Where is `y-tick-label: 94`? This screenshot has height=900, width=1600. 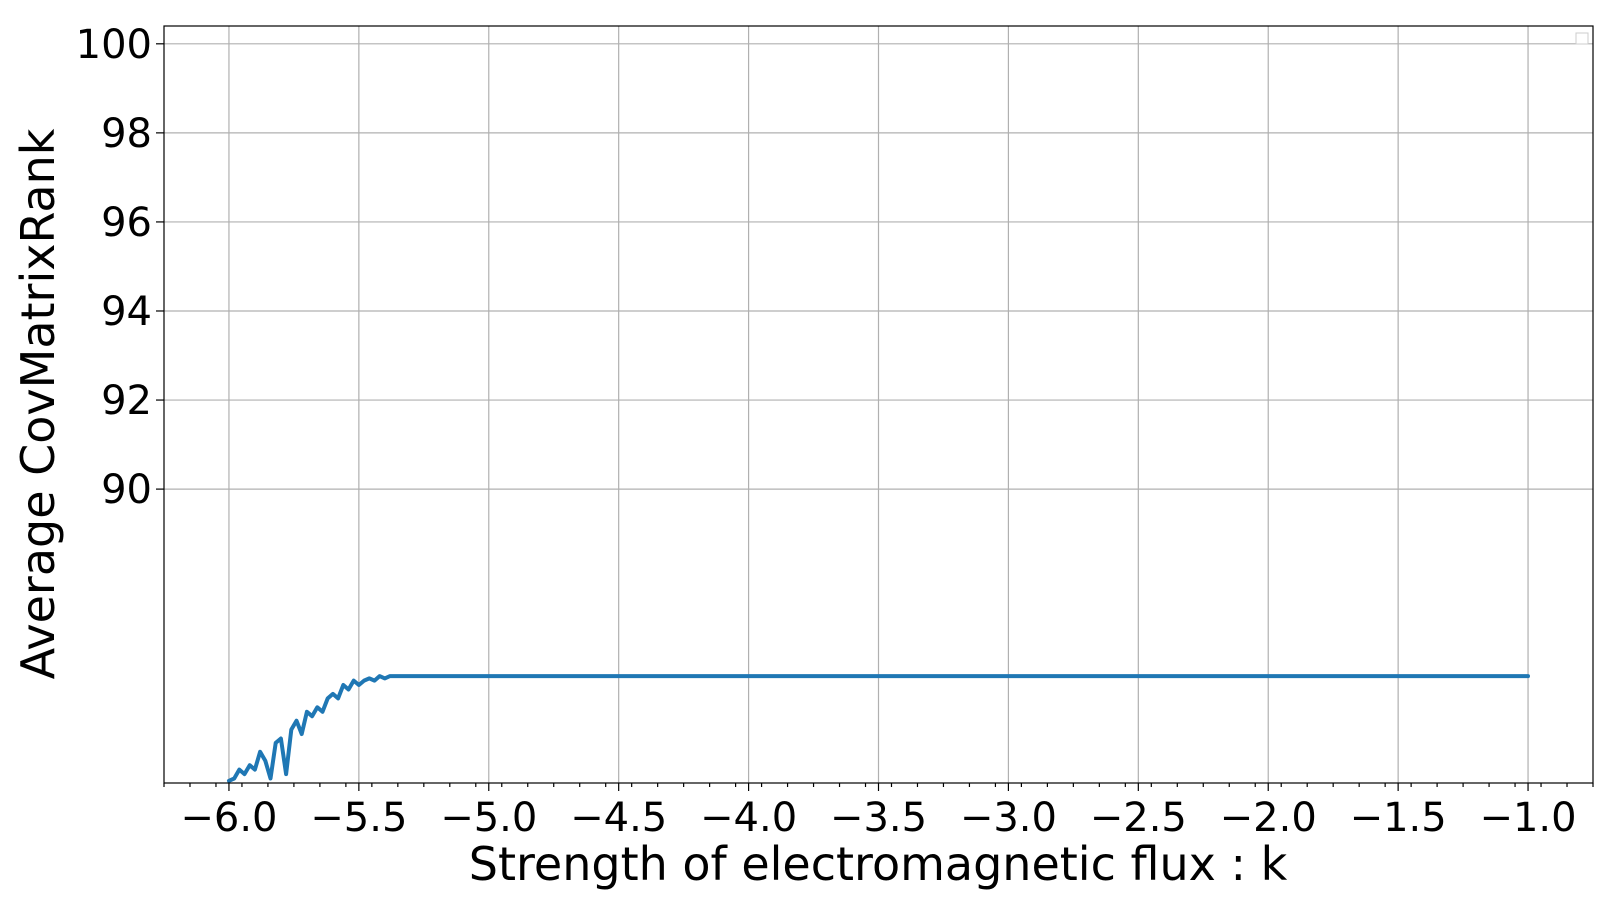
y-tick-label: 94 is located at coordinates (126, 312).